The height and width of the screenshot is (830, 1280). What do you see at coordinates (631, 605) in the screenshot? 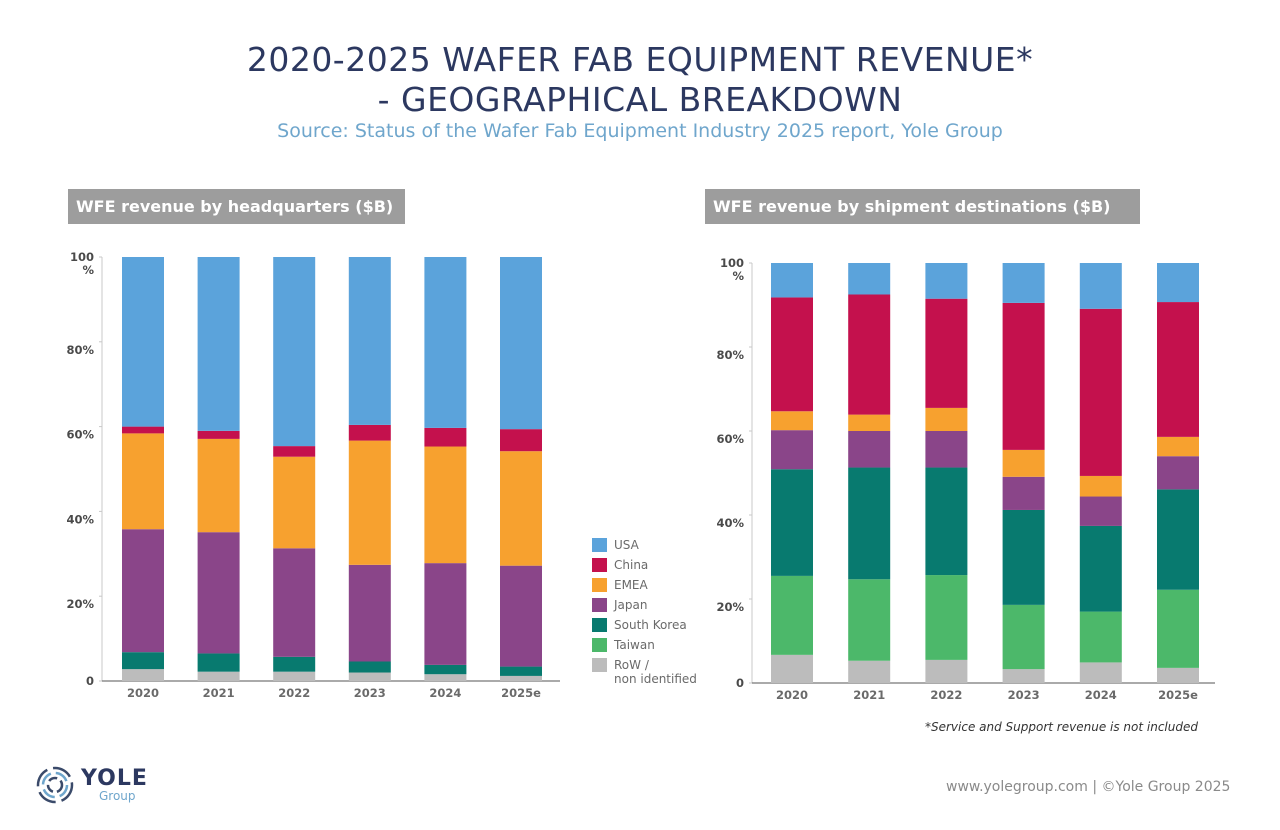
I see `legend-label: Japan` at bounding box center [631, 605].